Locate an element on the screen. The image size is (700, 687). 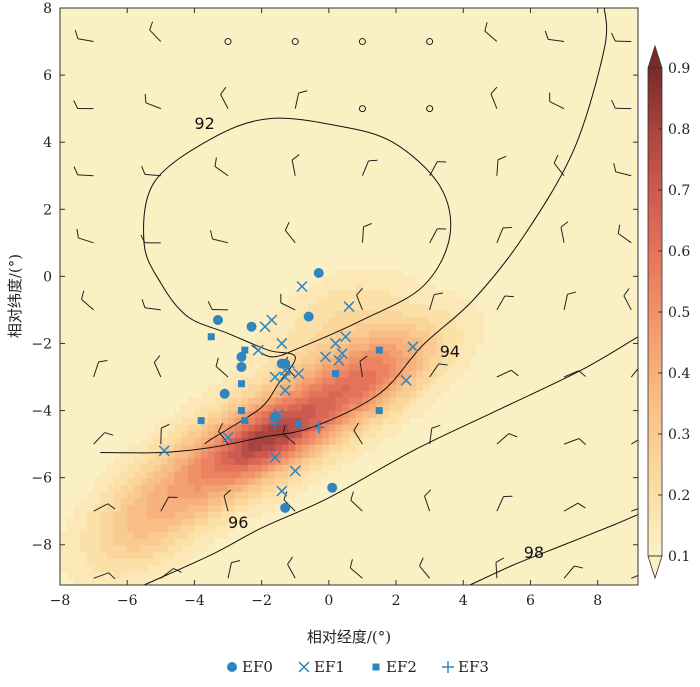
colorbar-max-arrow is located at coordinates (655, 56).